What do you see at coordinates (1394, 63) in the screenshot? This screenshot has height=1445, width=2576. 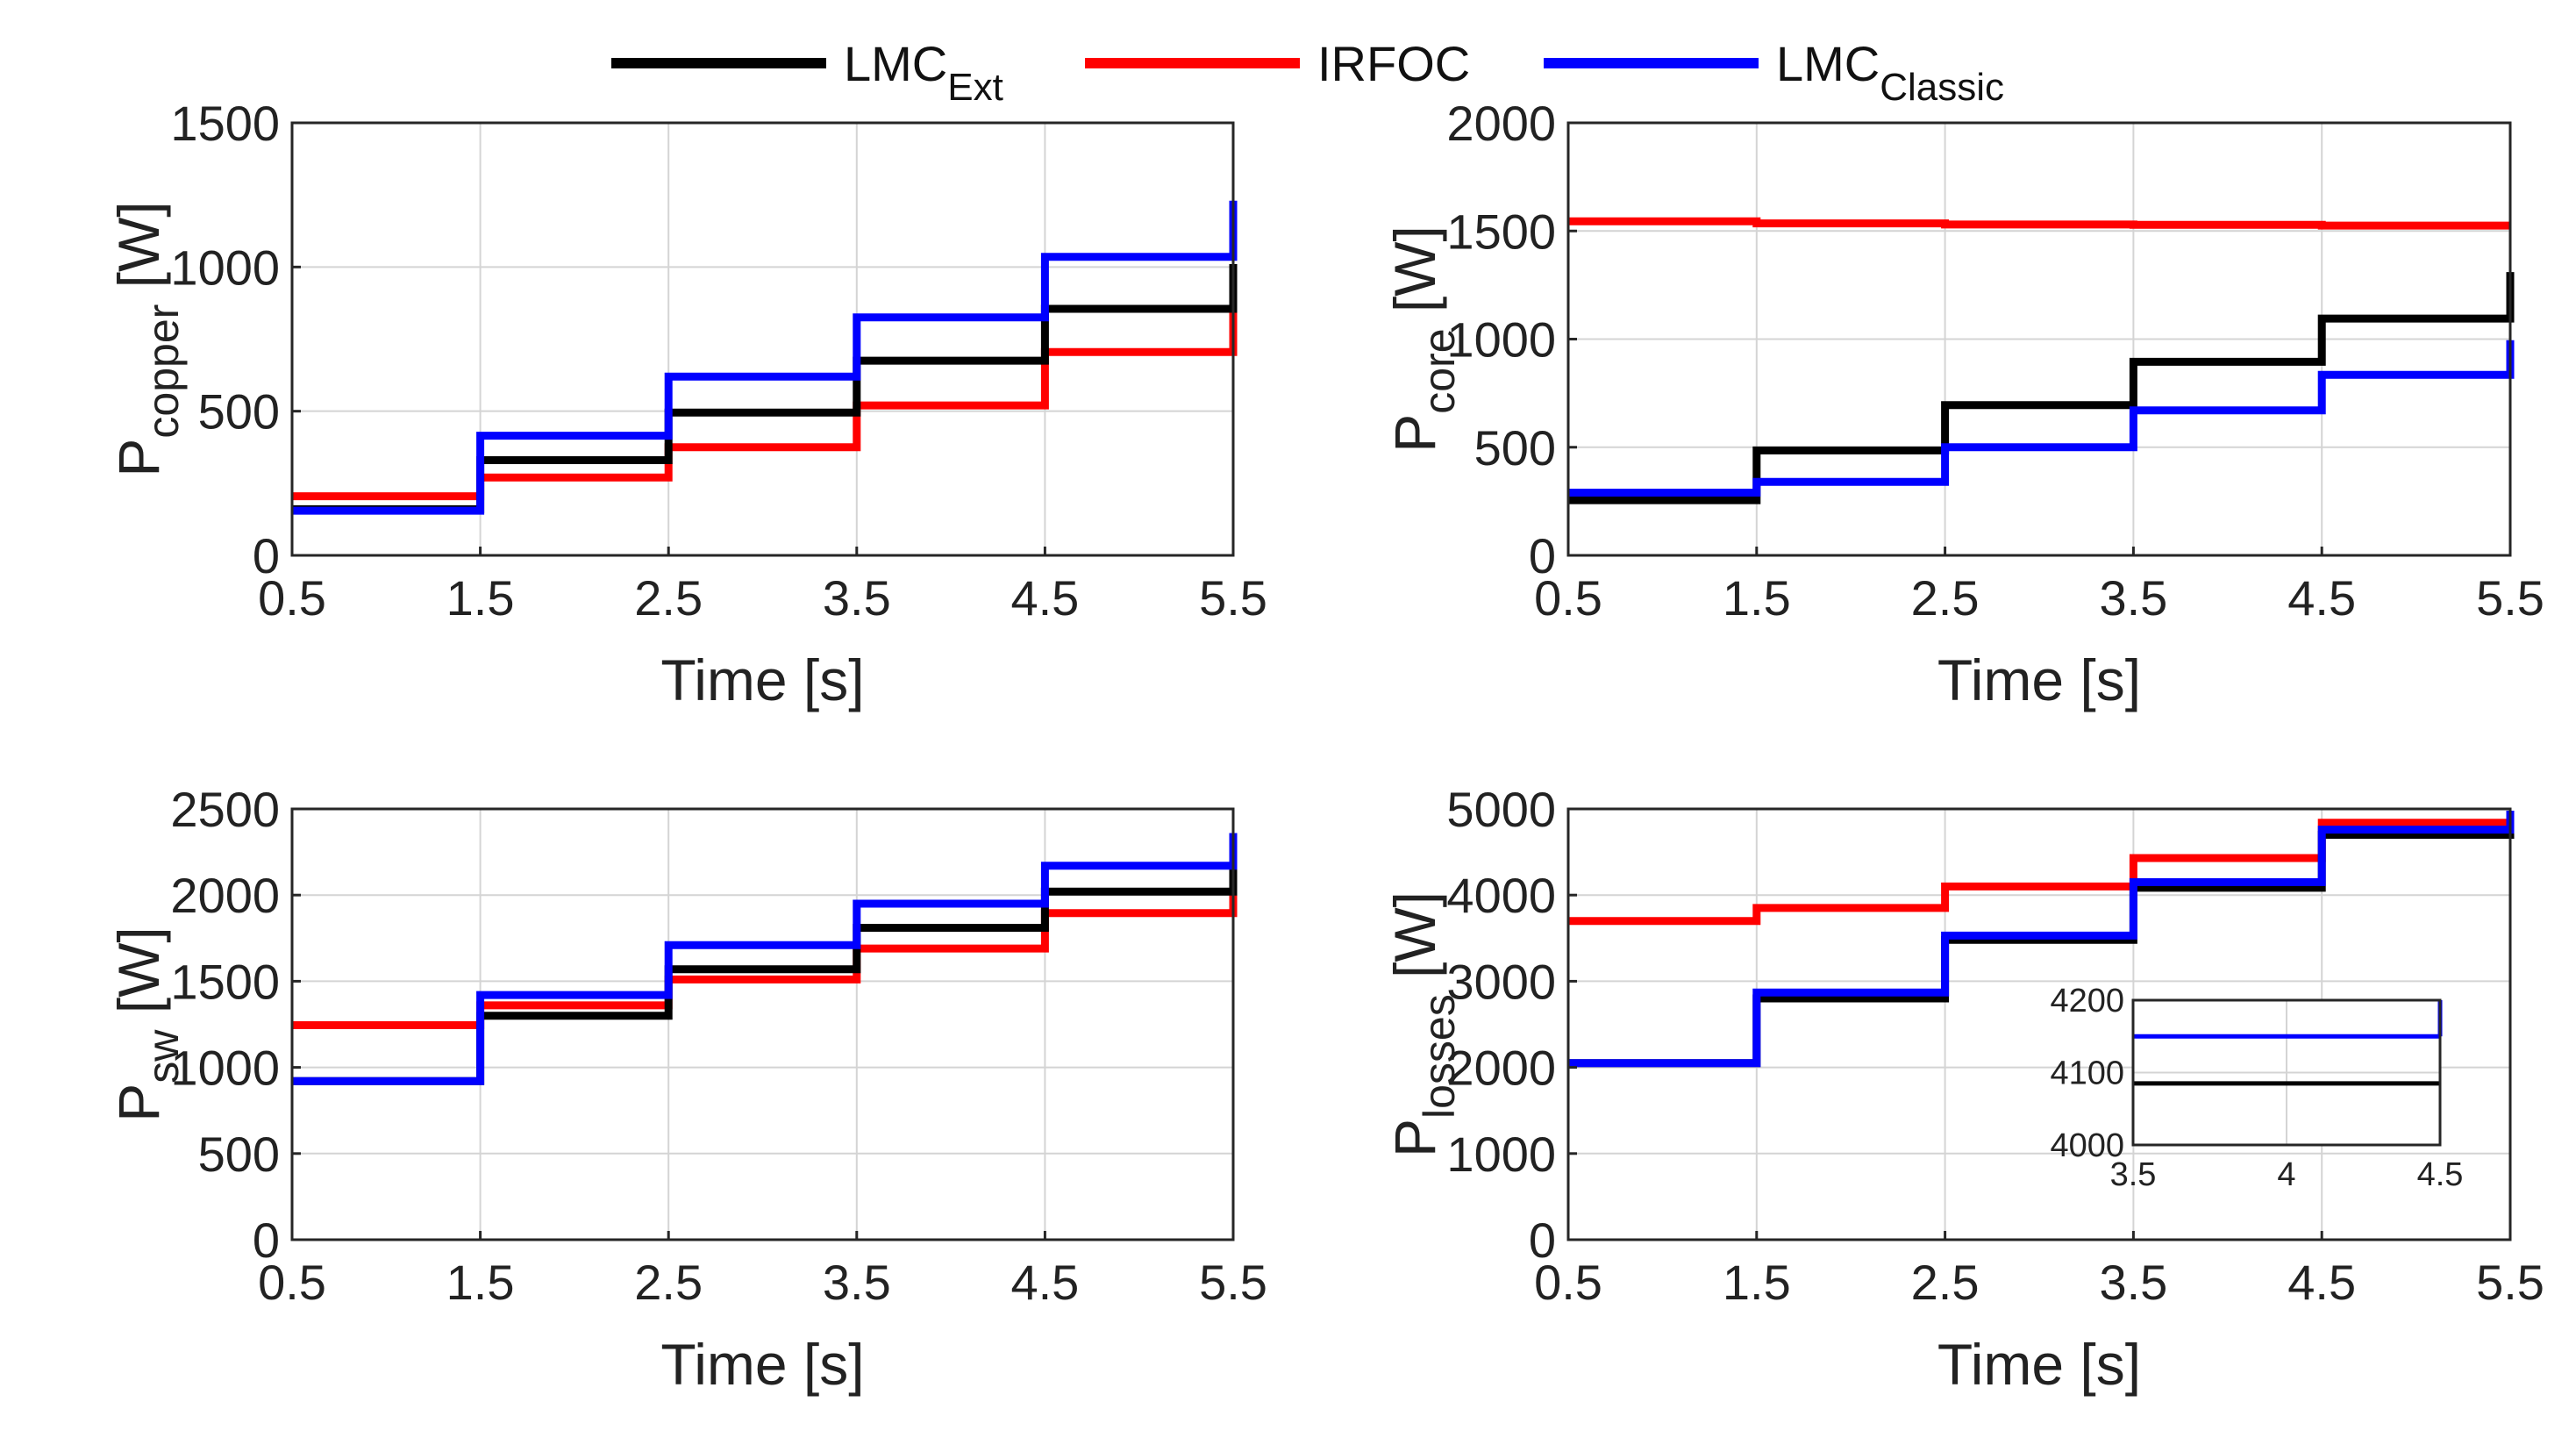 I see `legend-label-1: IRFOC` at bounding box center [1394, 63].